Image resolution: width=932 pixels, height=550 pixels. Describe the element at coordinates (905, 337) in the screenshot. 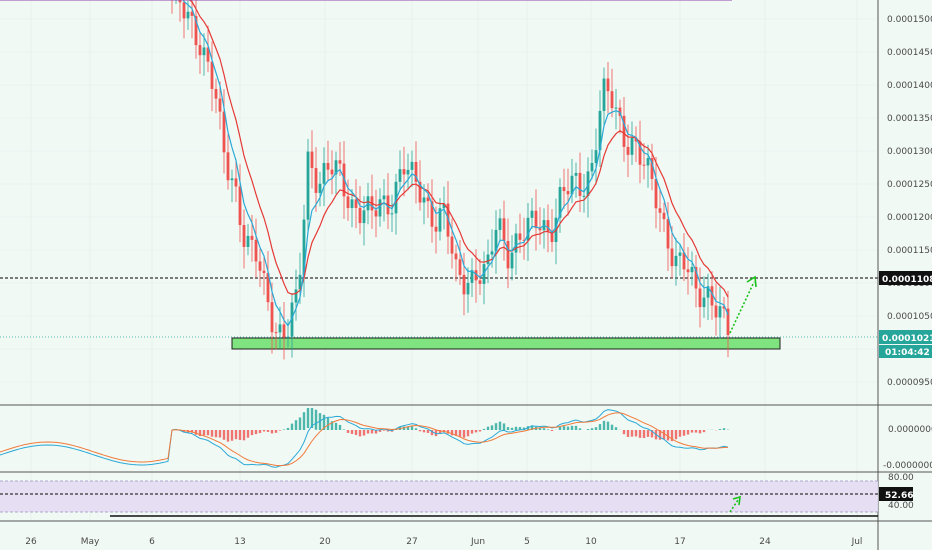

I see `current-price-tag` at that location.